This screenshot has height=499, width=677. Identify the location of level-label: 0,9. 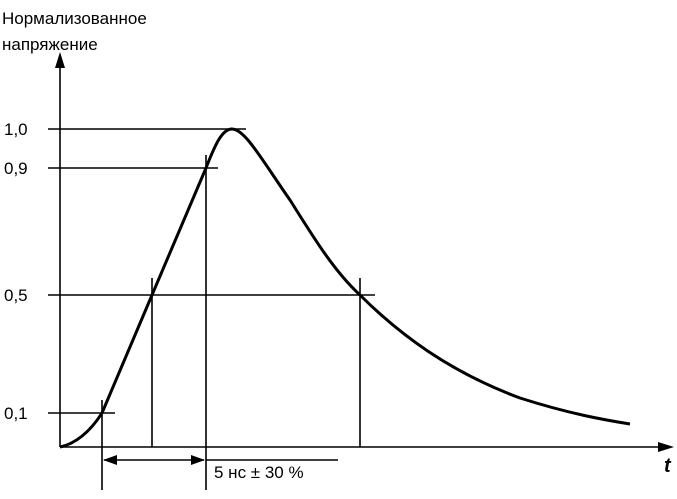
(16, 168).